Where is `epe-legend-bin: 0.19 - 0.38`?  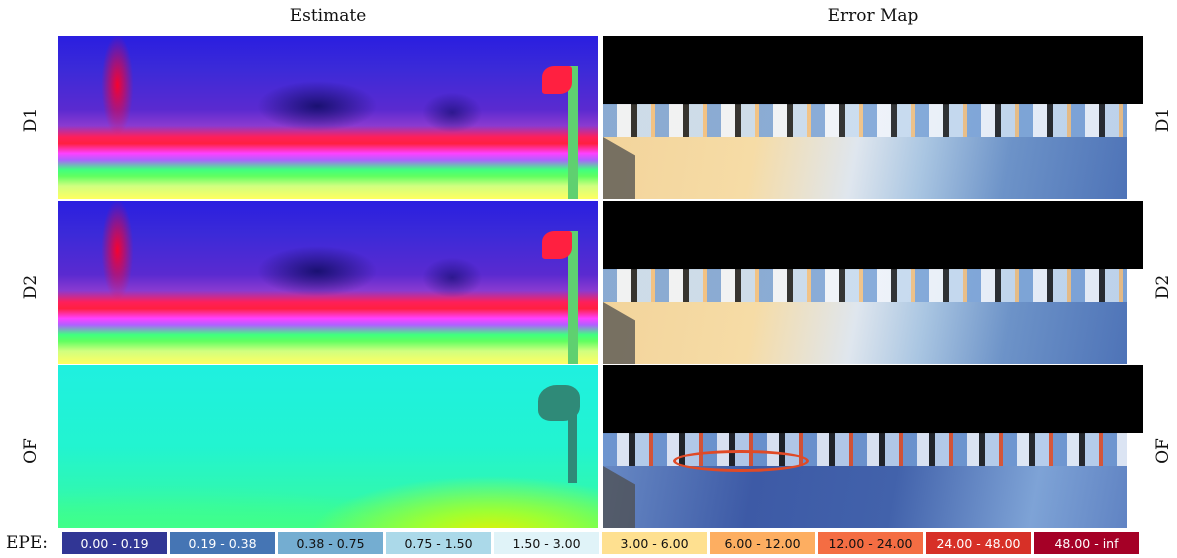
epe-legend-bin: 0.19 - 0.38 is located at coordinates (222, 543).